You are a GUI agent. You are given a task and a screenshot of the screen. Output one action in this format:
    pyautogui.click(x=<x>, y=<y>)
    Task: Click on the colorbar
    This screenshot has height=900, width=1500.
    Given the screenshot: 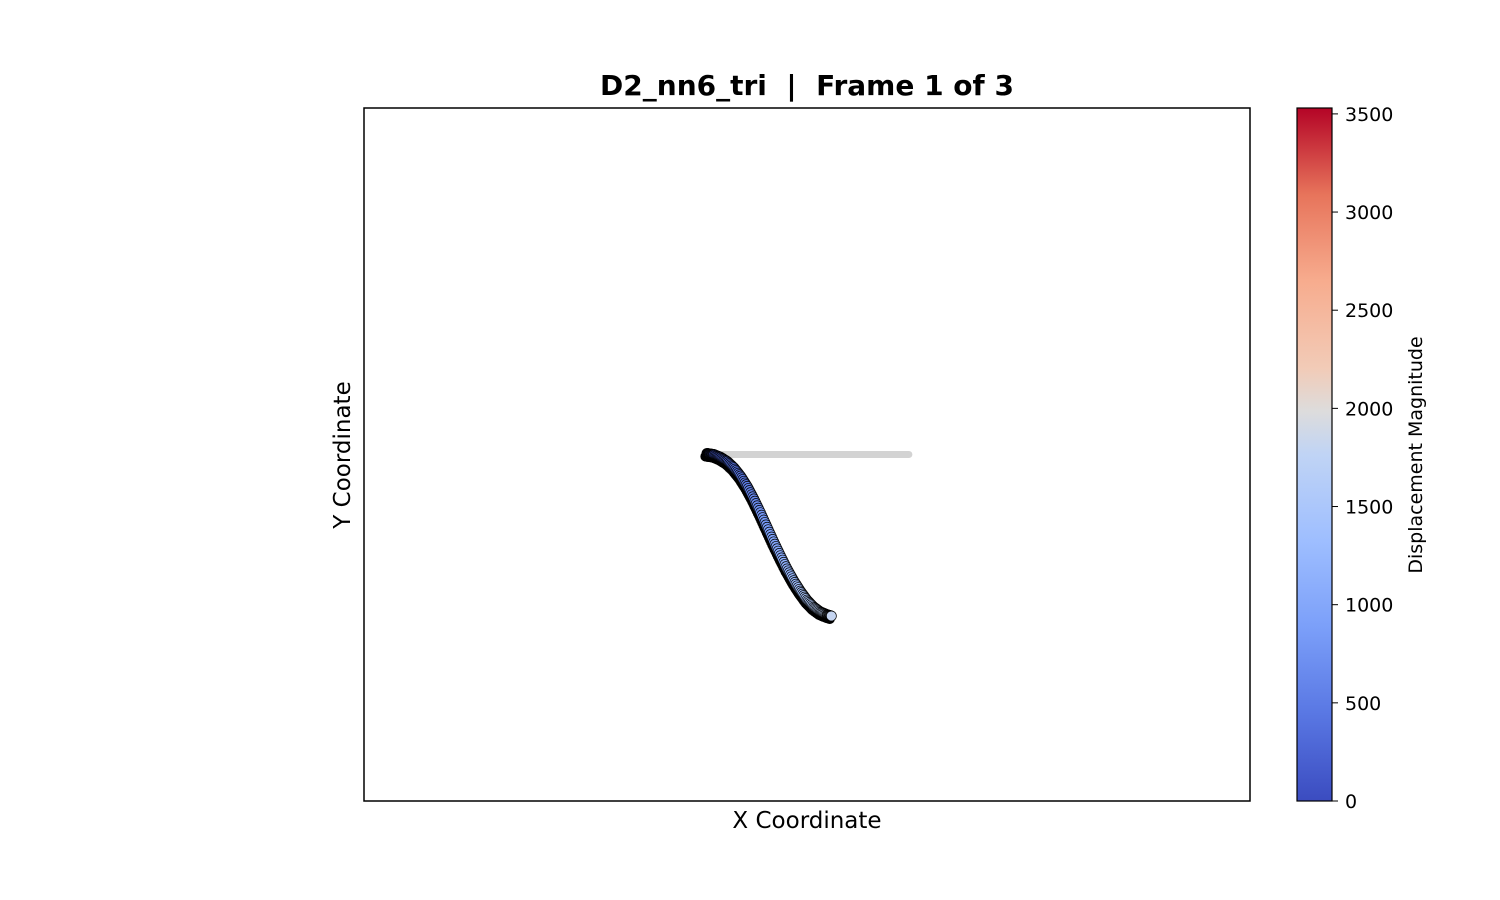 What is the action you would take?
    pyautogui.click(x=1314, y=454)
    